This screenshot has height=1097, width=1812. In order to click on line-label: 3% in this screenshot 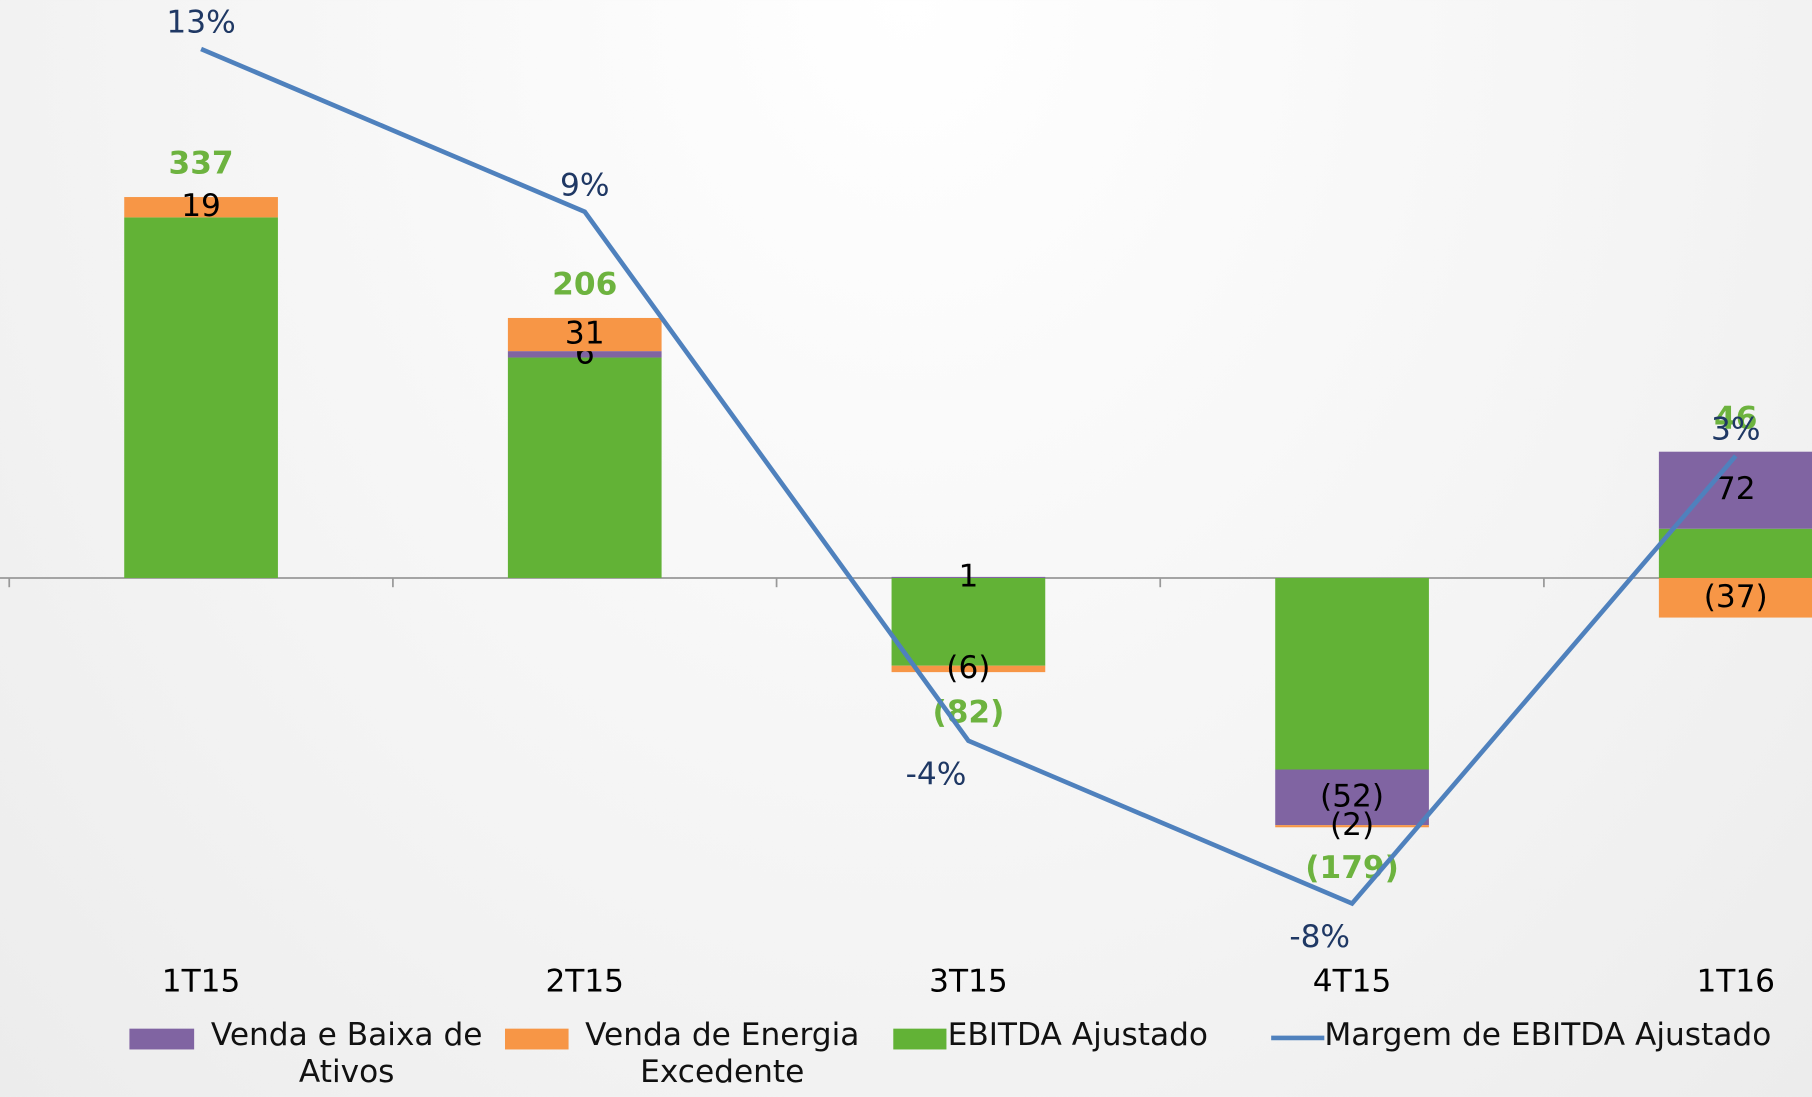, I will do `click(1735, 429)`.